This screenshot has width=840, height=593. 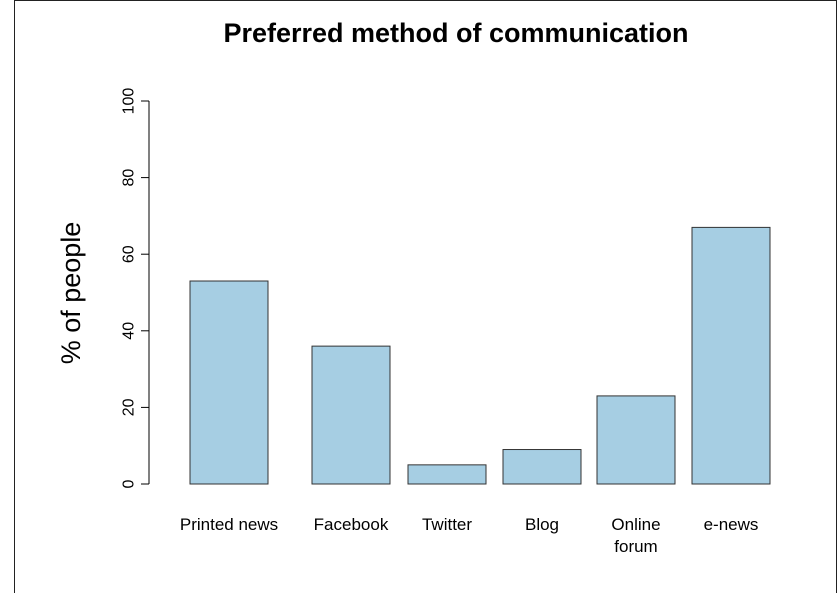 I want to click on y-tick-label: 60, so click(x=129, y=254).